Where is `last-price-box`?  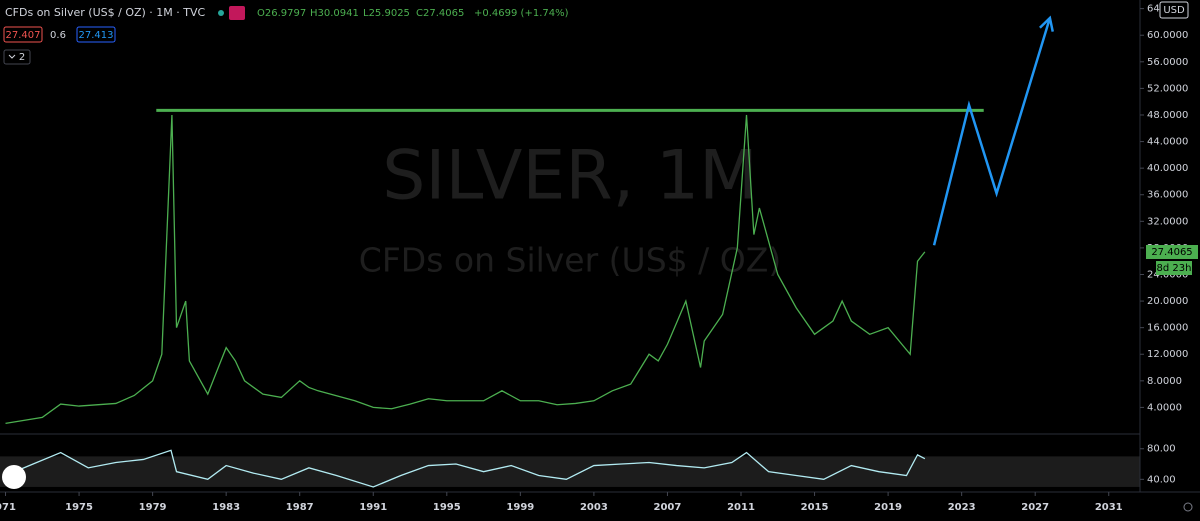 last-price-box is located at coordinates (1172, 252).